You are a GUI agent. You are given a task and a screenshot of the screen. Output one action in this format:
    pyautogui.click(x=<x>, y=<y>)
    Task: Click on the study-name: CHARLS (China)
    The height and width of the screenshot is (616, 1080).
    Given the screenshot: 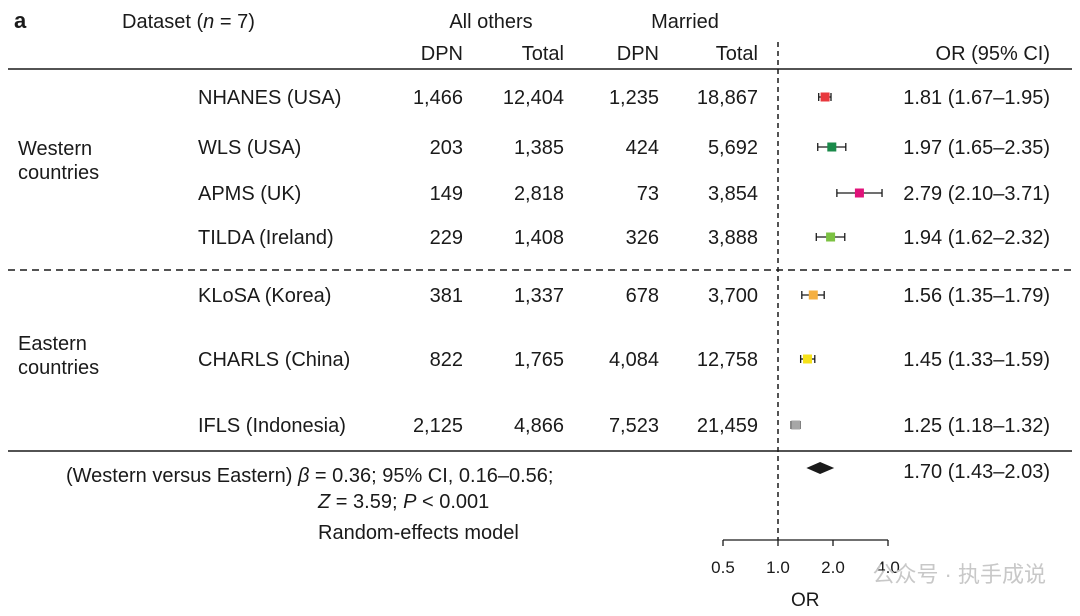 What is the action you would take?
    pyautogui.click(x=274, y=360)
    